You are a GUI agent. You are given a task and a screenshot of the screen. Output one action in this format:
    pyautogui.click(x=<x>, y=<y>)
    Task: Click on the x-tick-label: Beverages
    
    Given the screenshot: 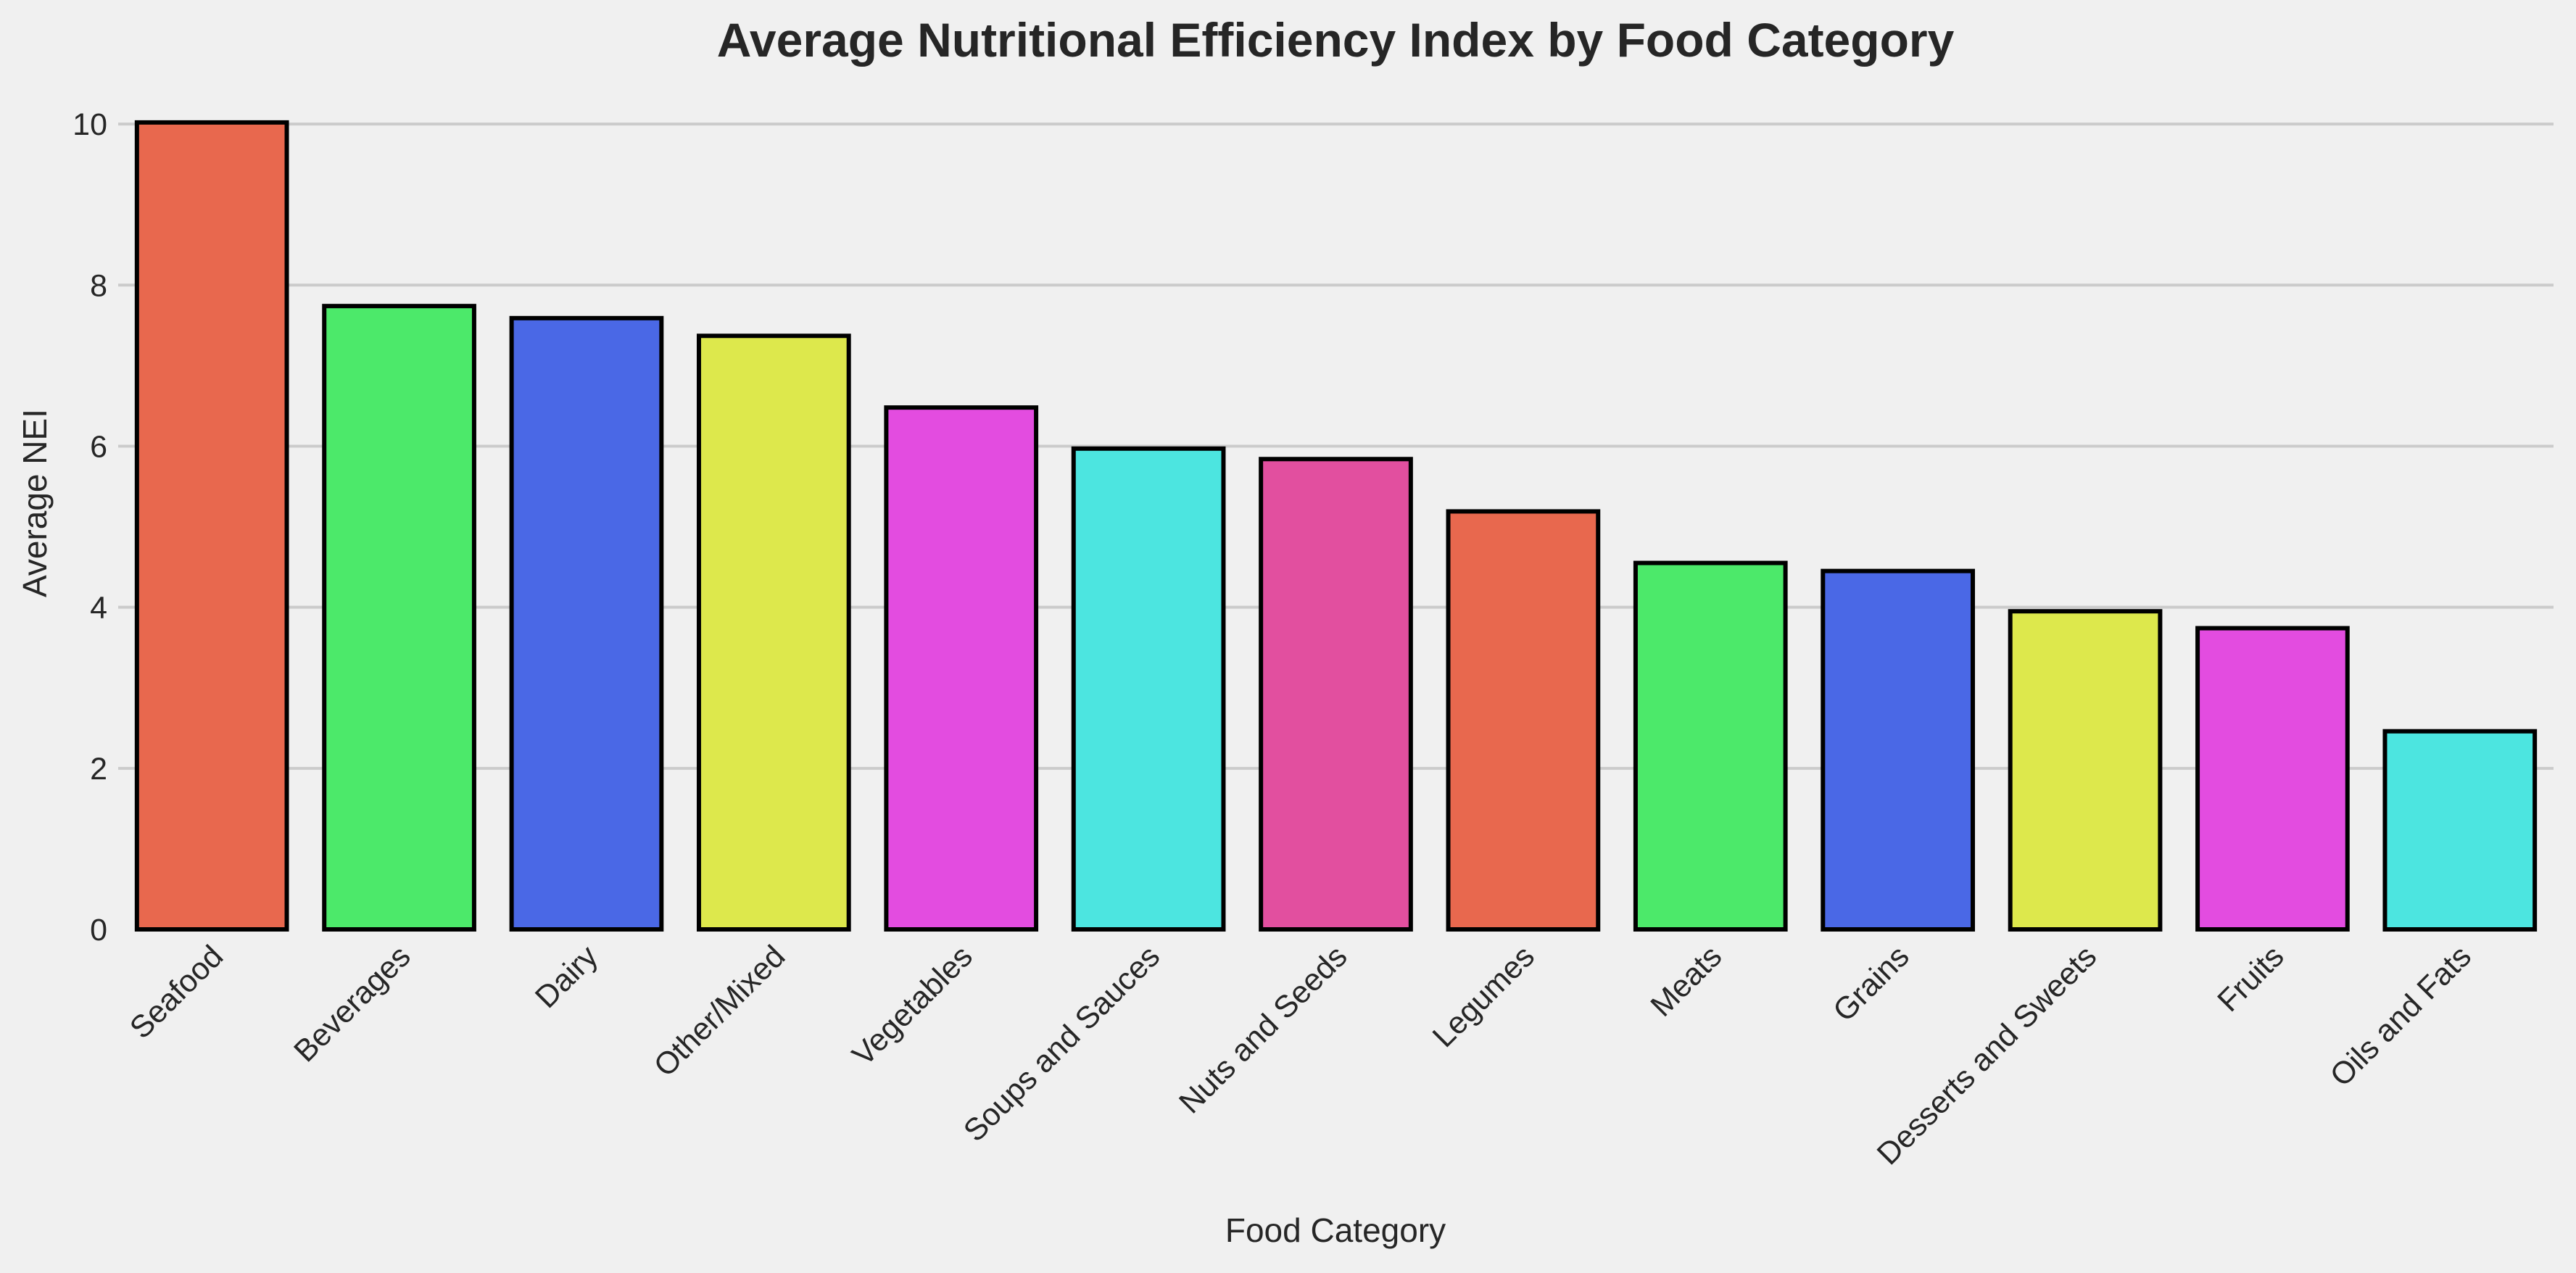 What is the action you would take?
    pyautogui.click(x=352, y=1004)
    